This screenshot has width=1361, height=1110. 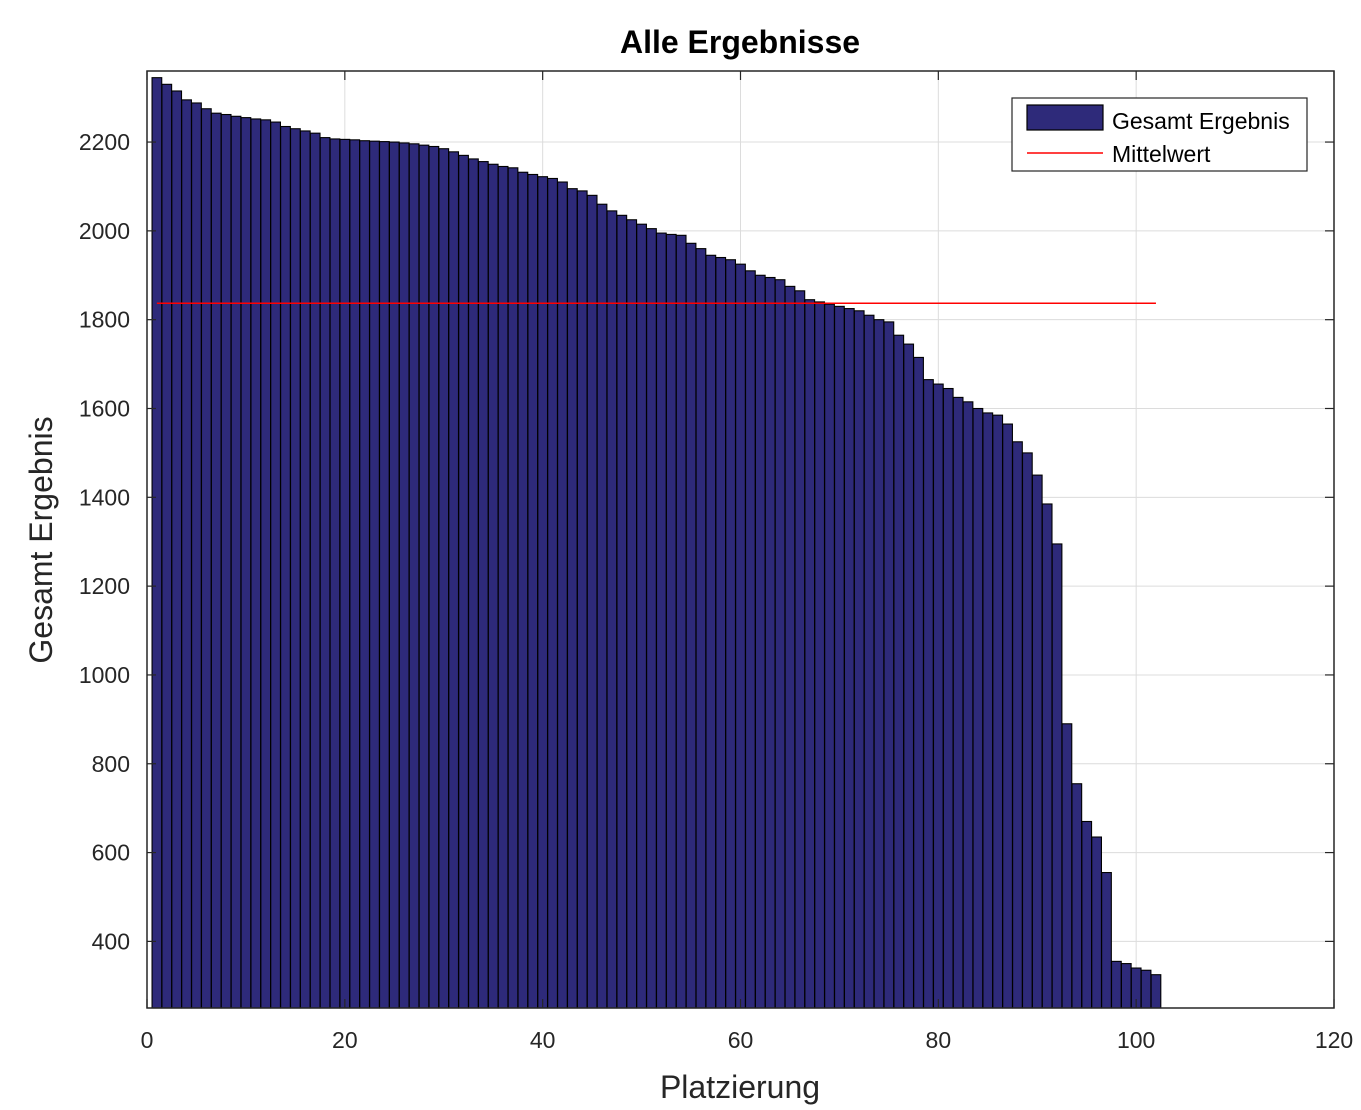 I want to click on y-tick-label: 1800, so click(x=104, y=320).